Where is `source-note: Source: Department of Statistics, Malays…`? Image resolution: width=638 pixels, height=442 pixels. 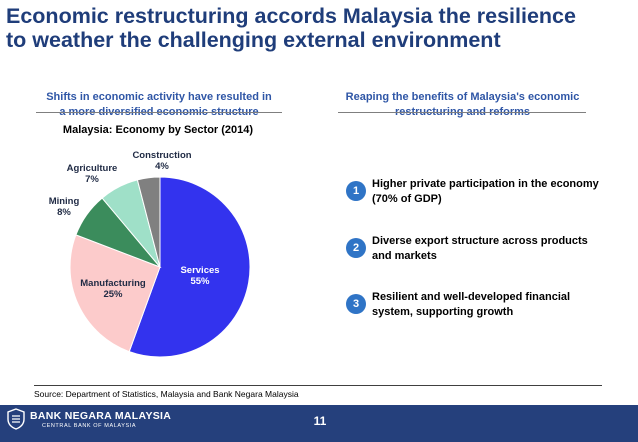 source-note: Source: Department of Statistics, Malays… is located at coordinates (166, 394).